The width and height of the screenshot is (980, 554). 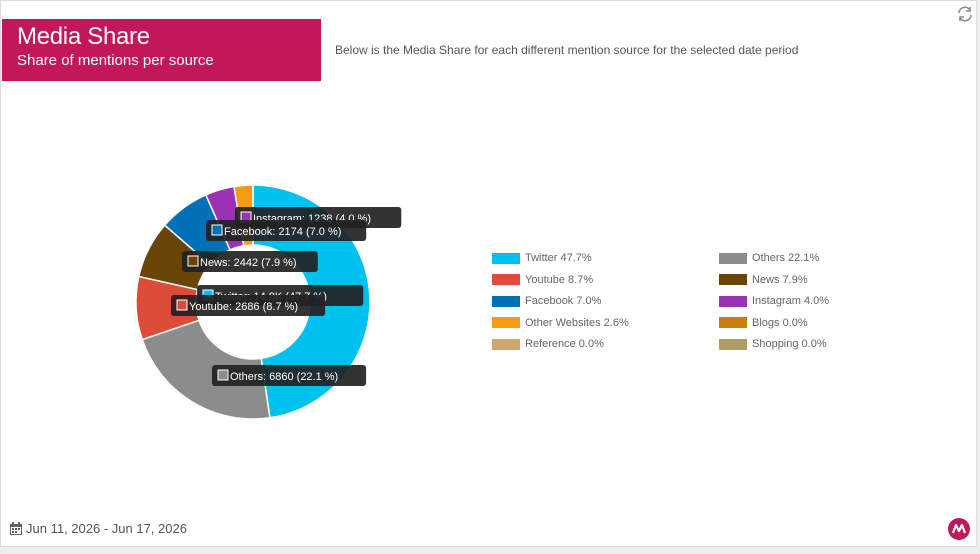 What do you see at coordinates (558, 258) in the screenshot?
I see `legend-label: Twitter 47.7%` at bounding box center [558, 258].